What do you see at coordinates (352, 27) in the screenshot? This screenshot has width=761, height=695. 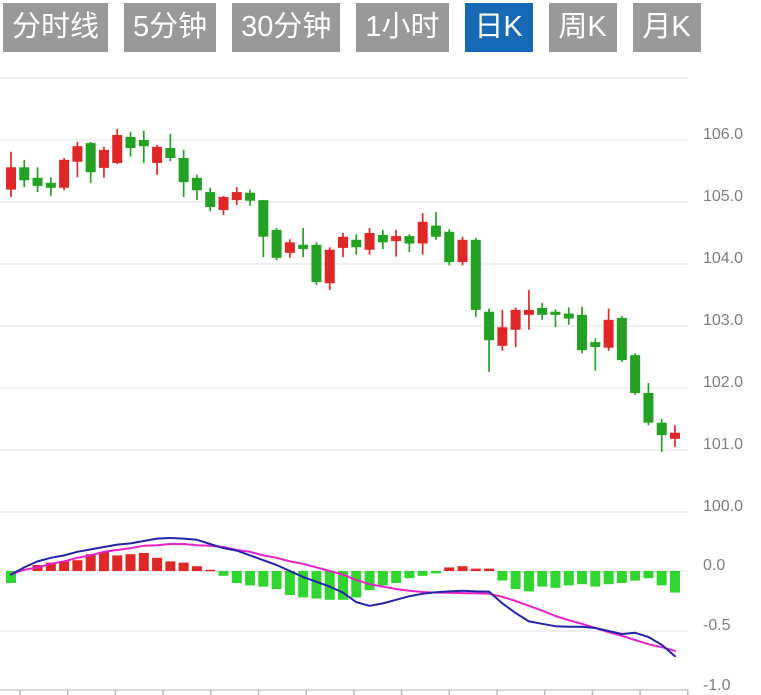 I see `timeframe-tabbar: 分时线 5分钟 30分钟 1小时 日K 周K 月K` at bounding box center [352, 27].